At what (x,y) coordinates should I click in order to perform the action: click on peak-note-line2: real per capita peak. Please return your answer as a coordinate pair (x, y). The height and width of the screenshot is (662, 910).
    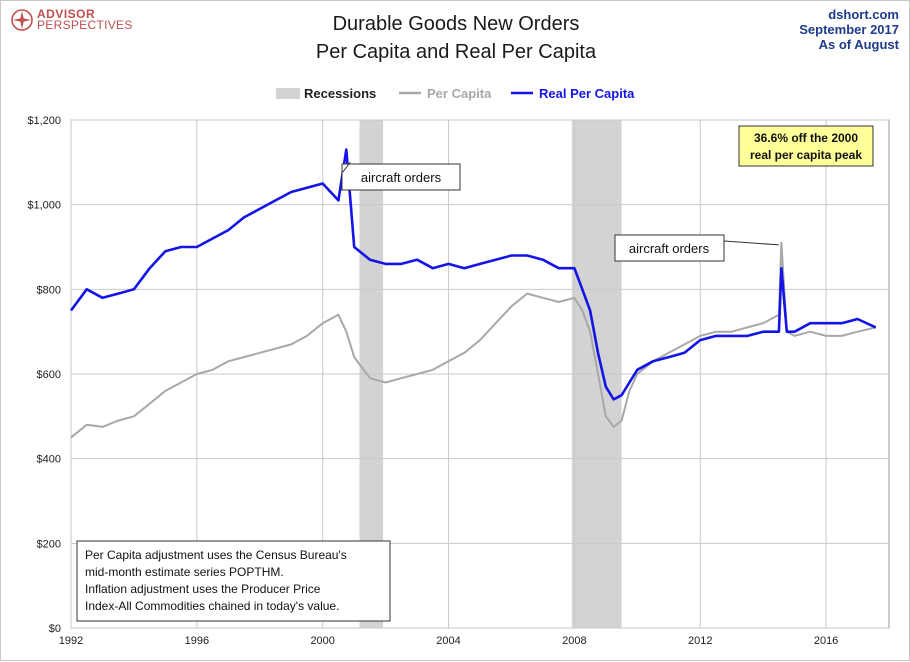
    Looking at the image, I should click on (806, 155).